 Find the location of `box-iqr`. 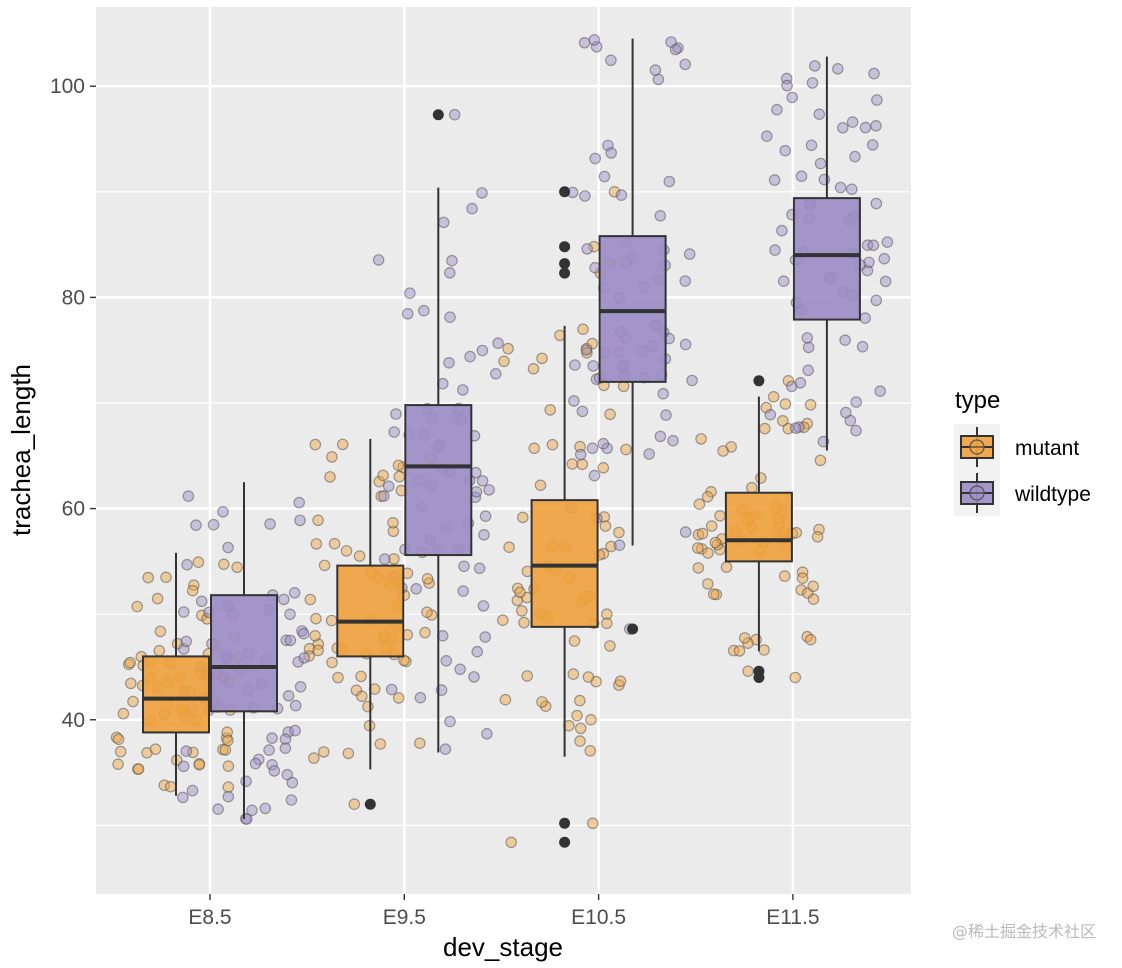

box-iqr is located at coordinates (370, 611).